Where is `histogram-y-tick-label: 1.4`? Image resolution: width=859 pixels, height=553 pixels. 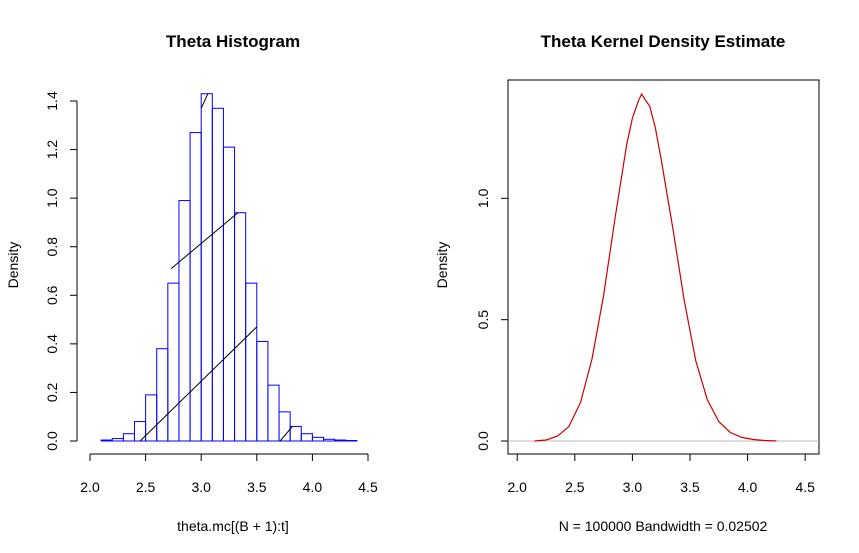 histogram-y-tick-label: 1.4 is located at coordinates (52, 101).